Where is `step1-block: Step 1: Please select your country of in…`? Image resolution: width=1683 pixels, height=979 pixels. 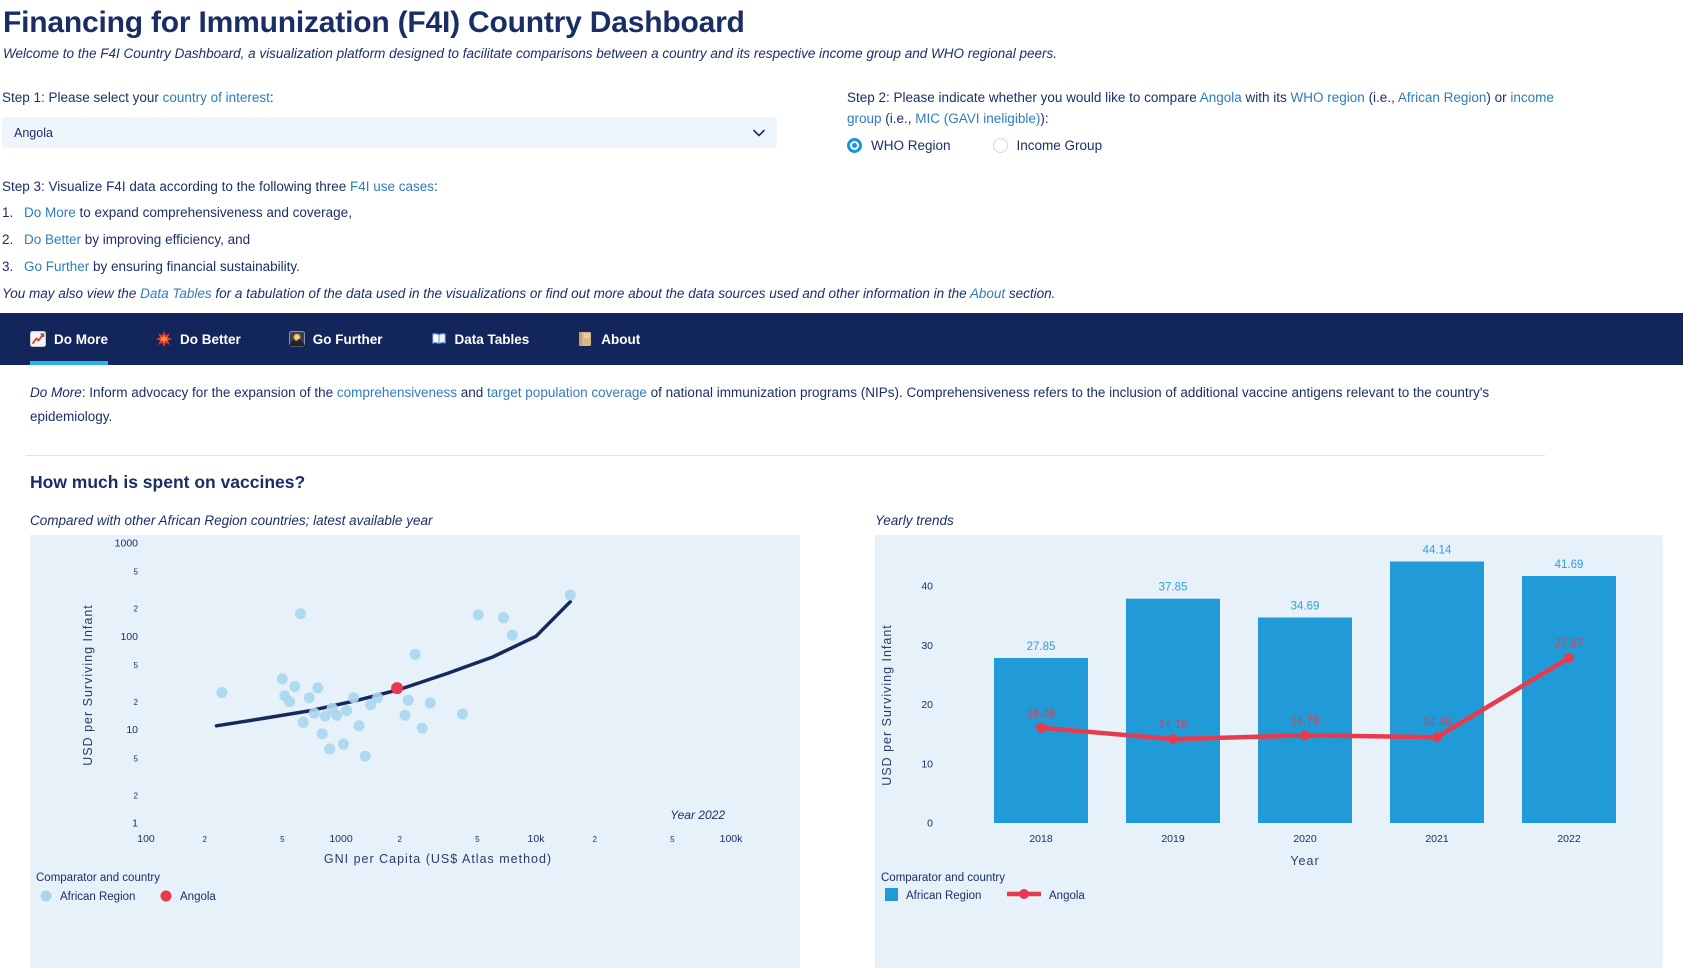 step1-block: Step 1: Please select your country of in… is located at coordinates (424, 120).